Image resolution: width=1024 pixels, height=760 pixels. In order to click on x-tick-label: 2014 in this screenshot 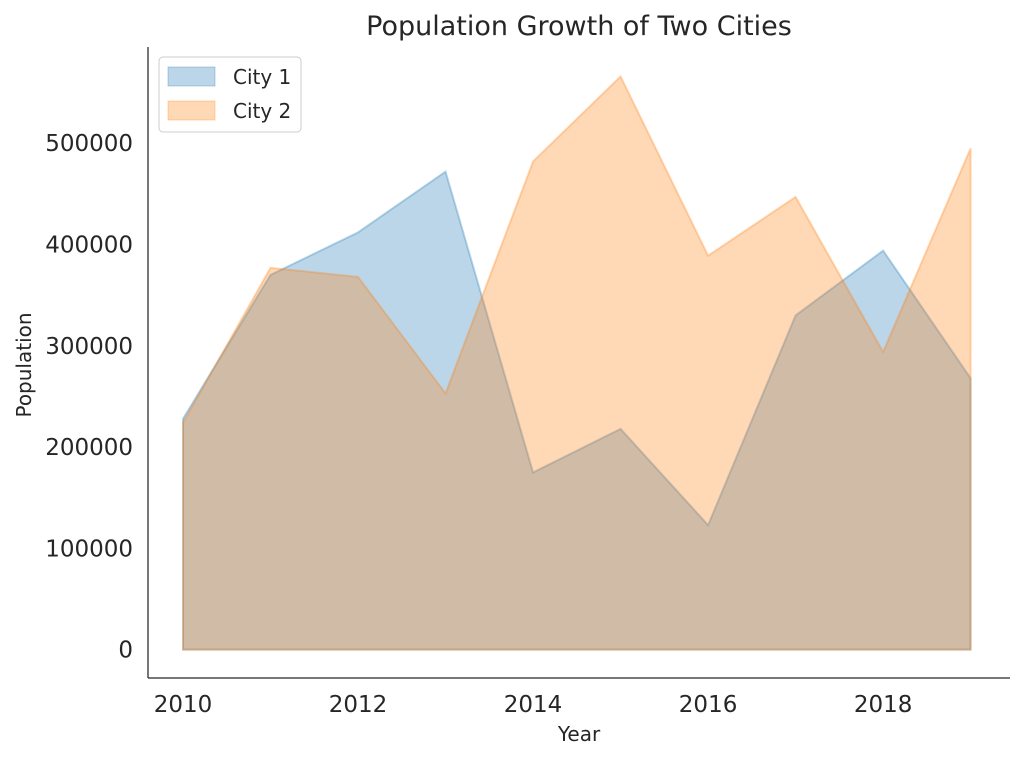, I will do `click(533, 705)`.